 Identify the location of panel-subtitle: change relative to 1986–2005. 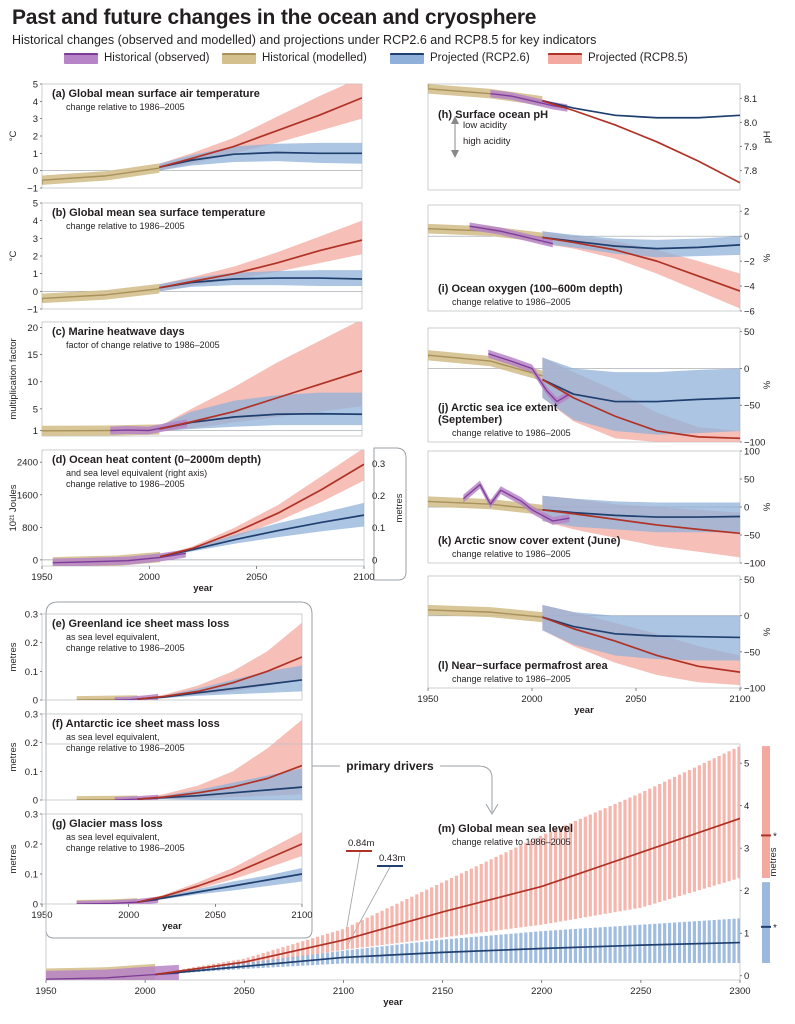
(125, 848).